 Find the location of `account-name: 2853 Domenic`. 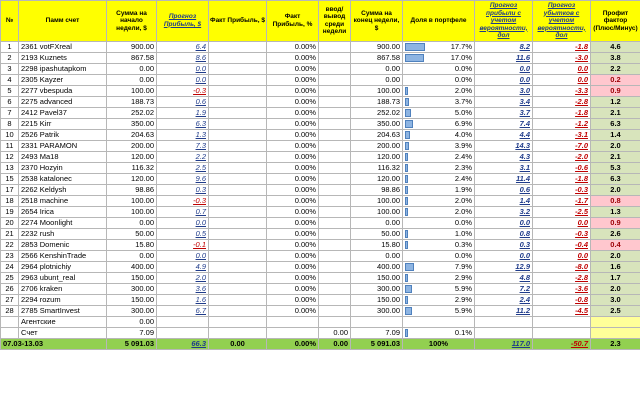

account-name: 2853 Domenic is located at coordinates (62, 244).